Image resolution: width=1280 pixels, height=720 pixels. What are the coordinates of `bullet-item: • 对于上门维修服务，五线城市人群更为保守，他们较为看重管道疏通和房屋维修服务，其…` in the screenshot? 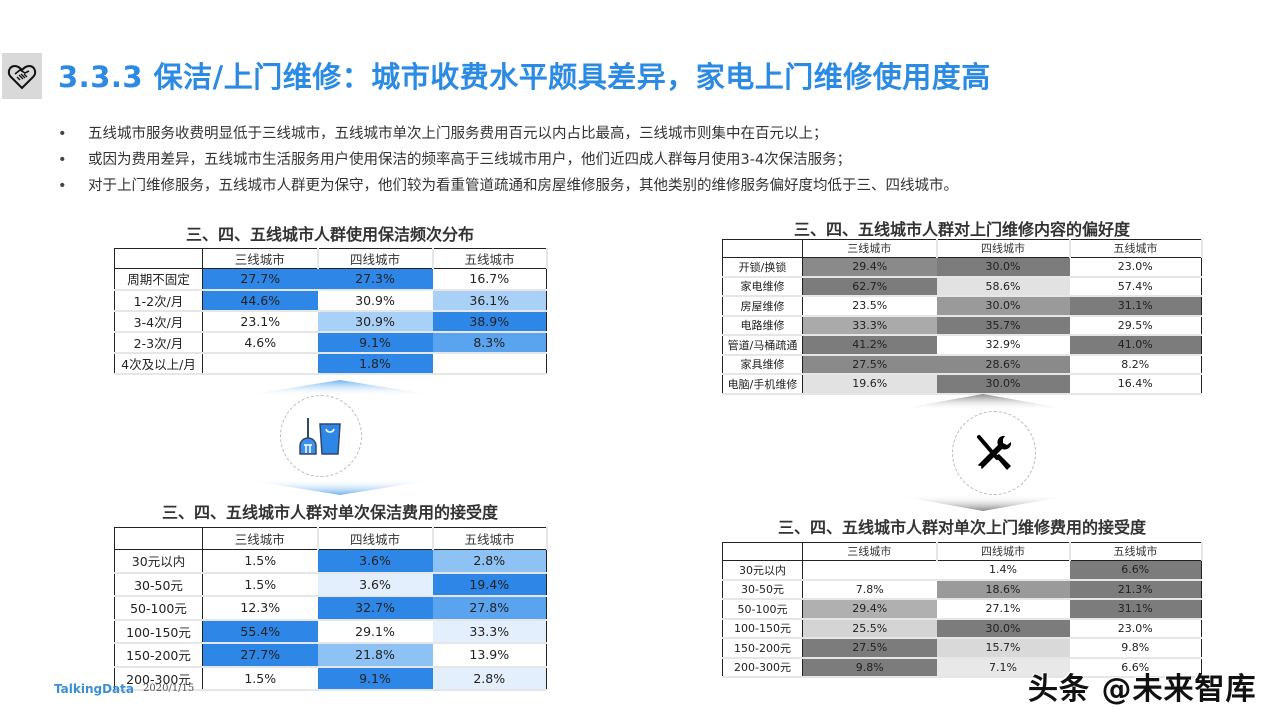 It's located at (658, 186).